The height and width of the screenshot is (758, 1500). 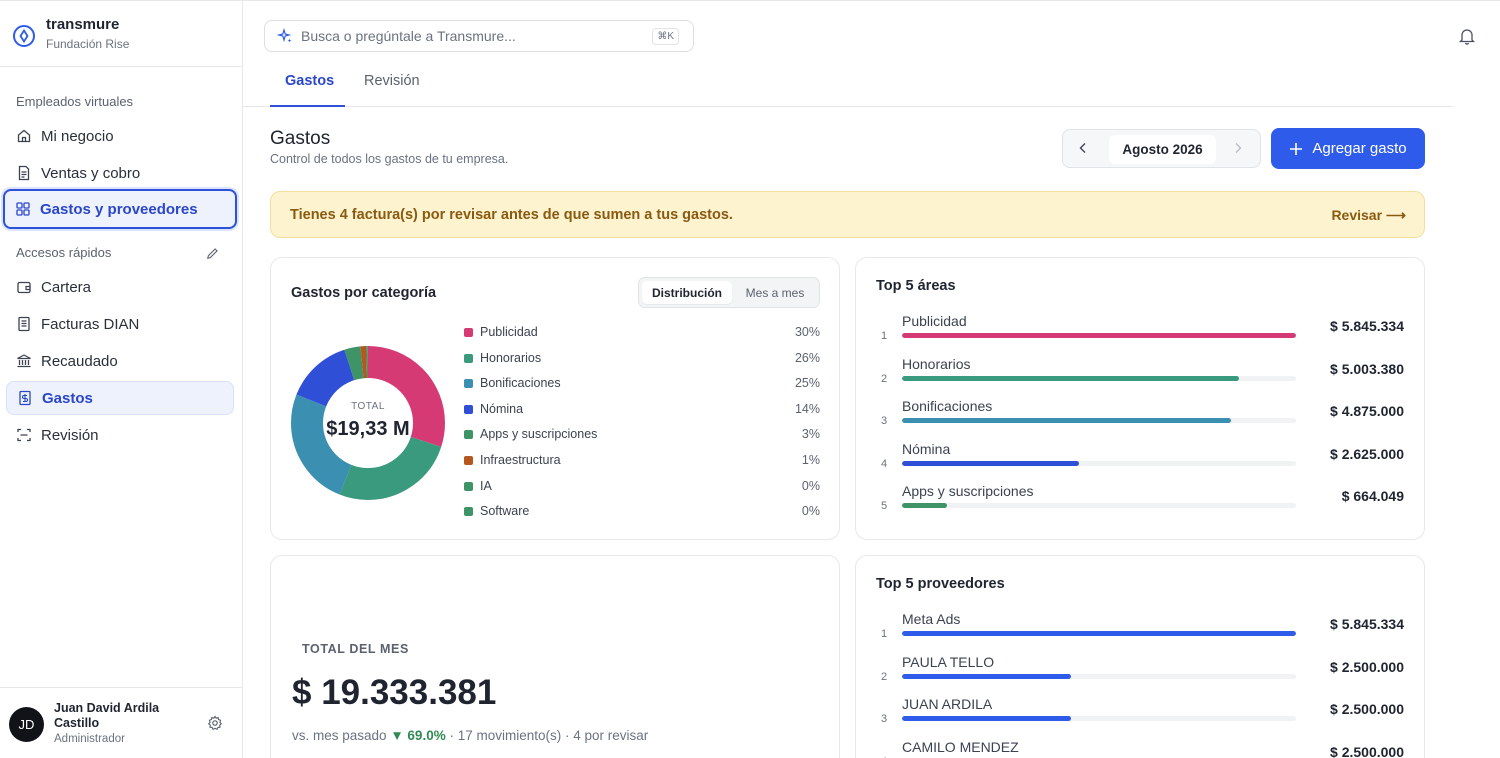 What do you see at coordinates (505, 511) in the screenshot?
I see `legend-label: Software` at bounding box center [505, 511].